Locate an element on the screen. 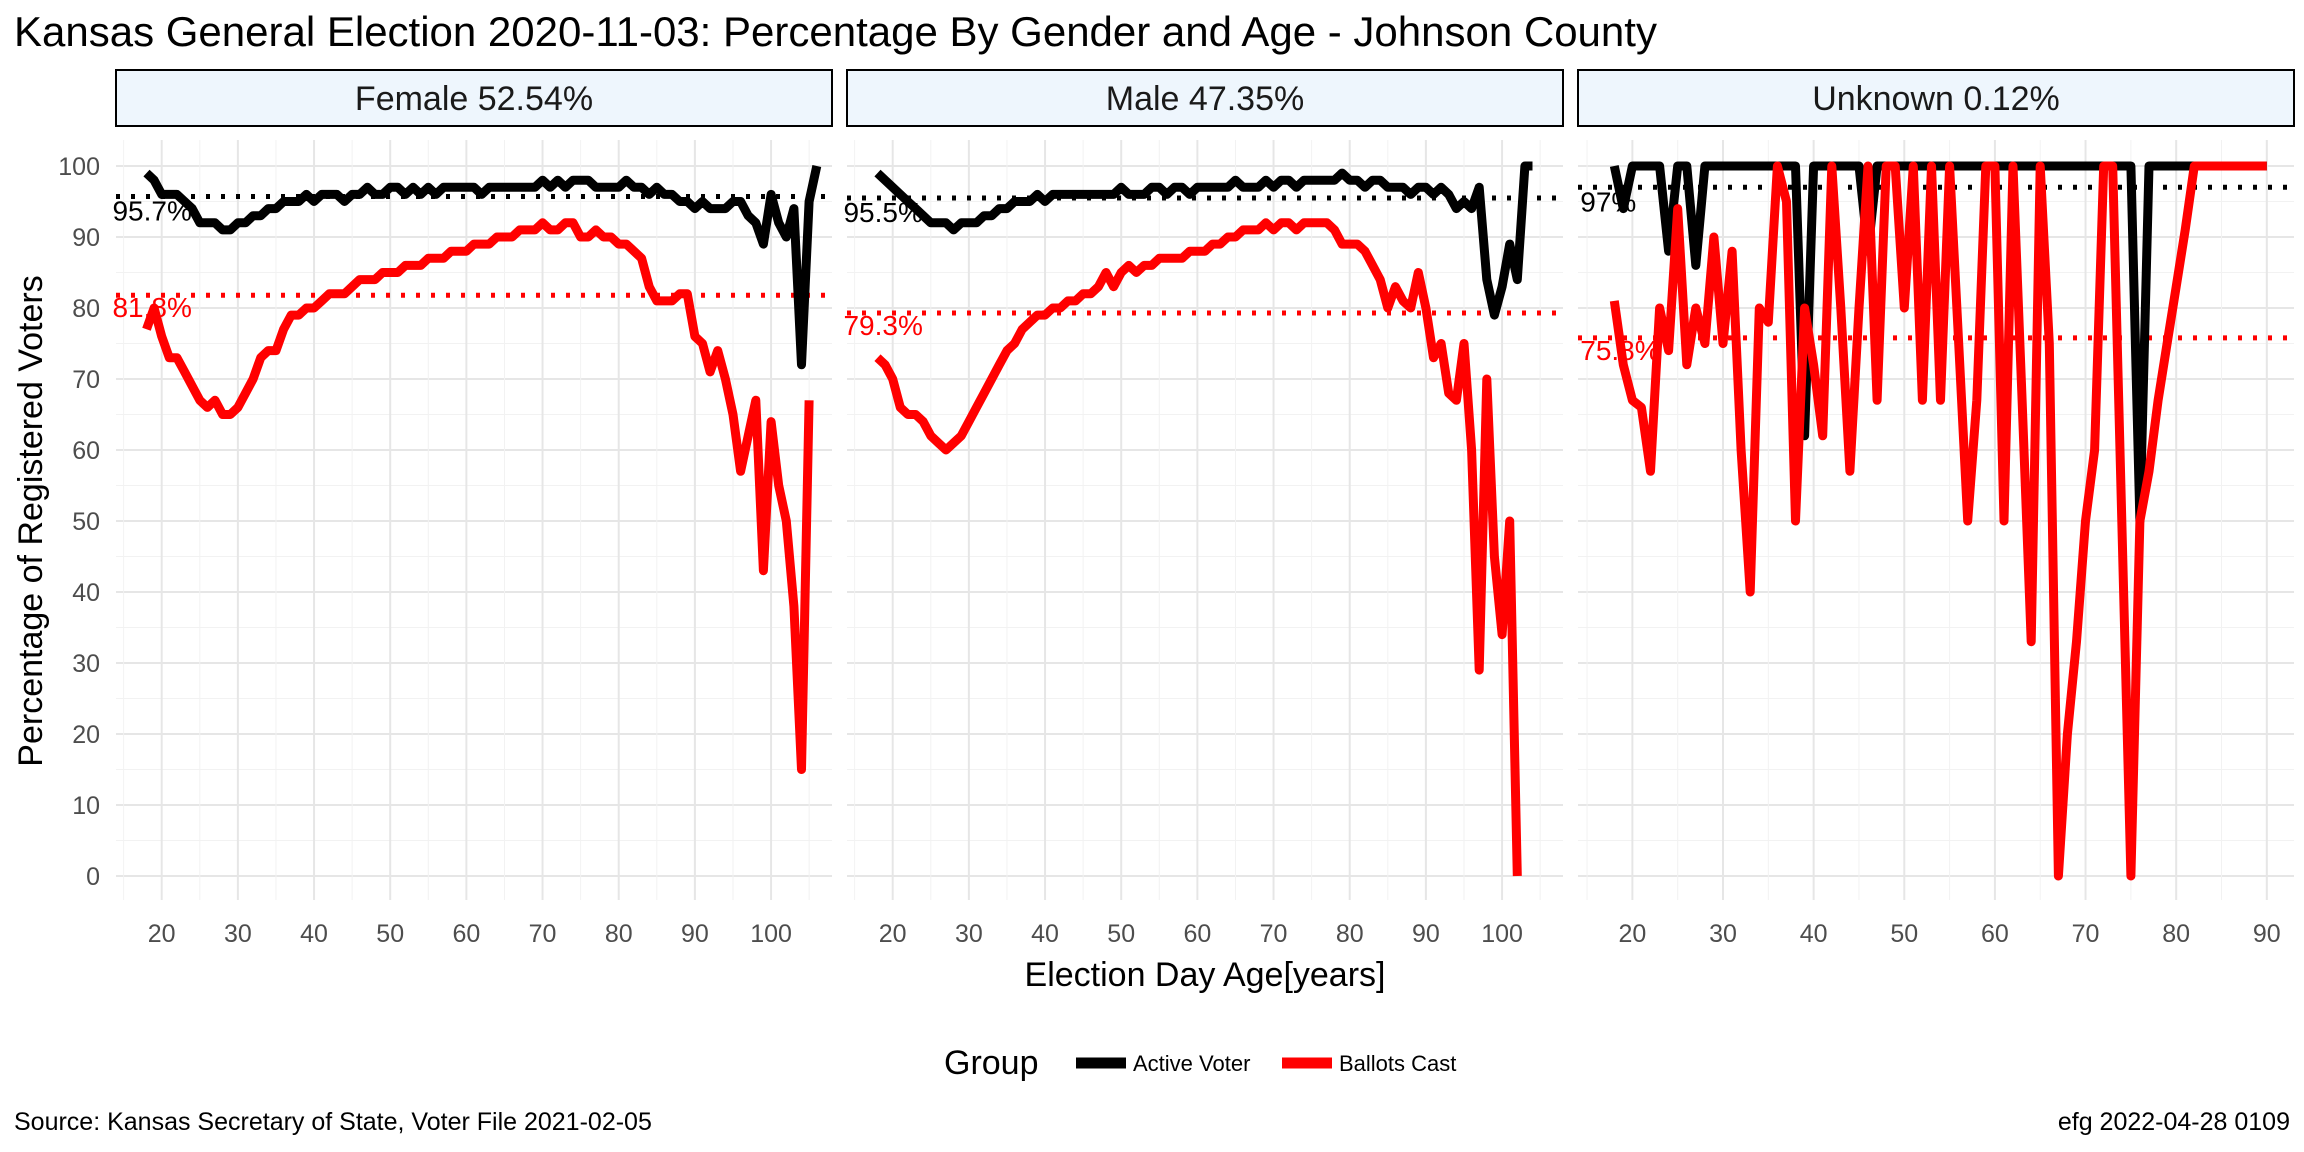 Image resolution: width=2304 pixels, height=1152 pixels. ballots-cast-mean-label: 75.8% is located at coordinates (1619, 350).